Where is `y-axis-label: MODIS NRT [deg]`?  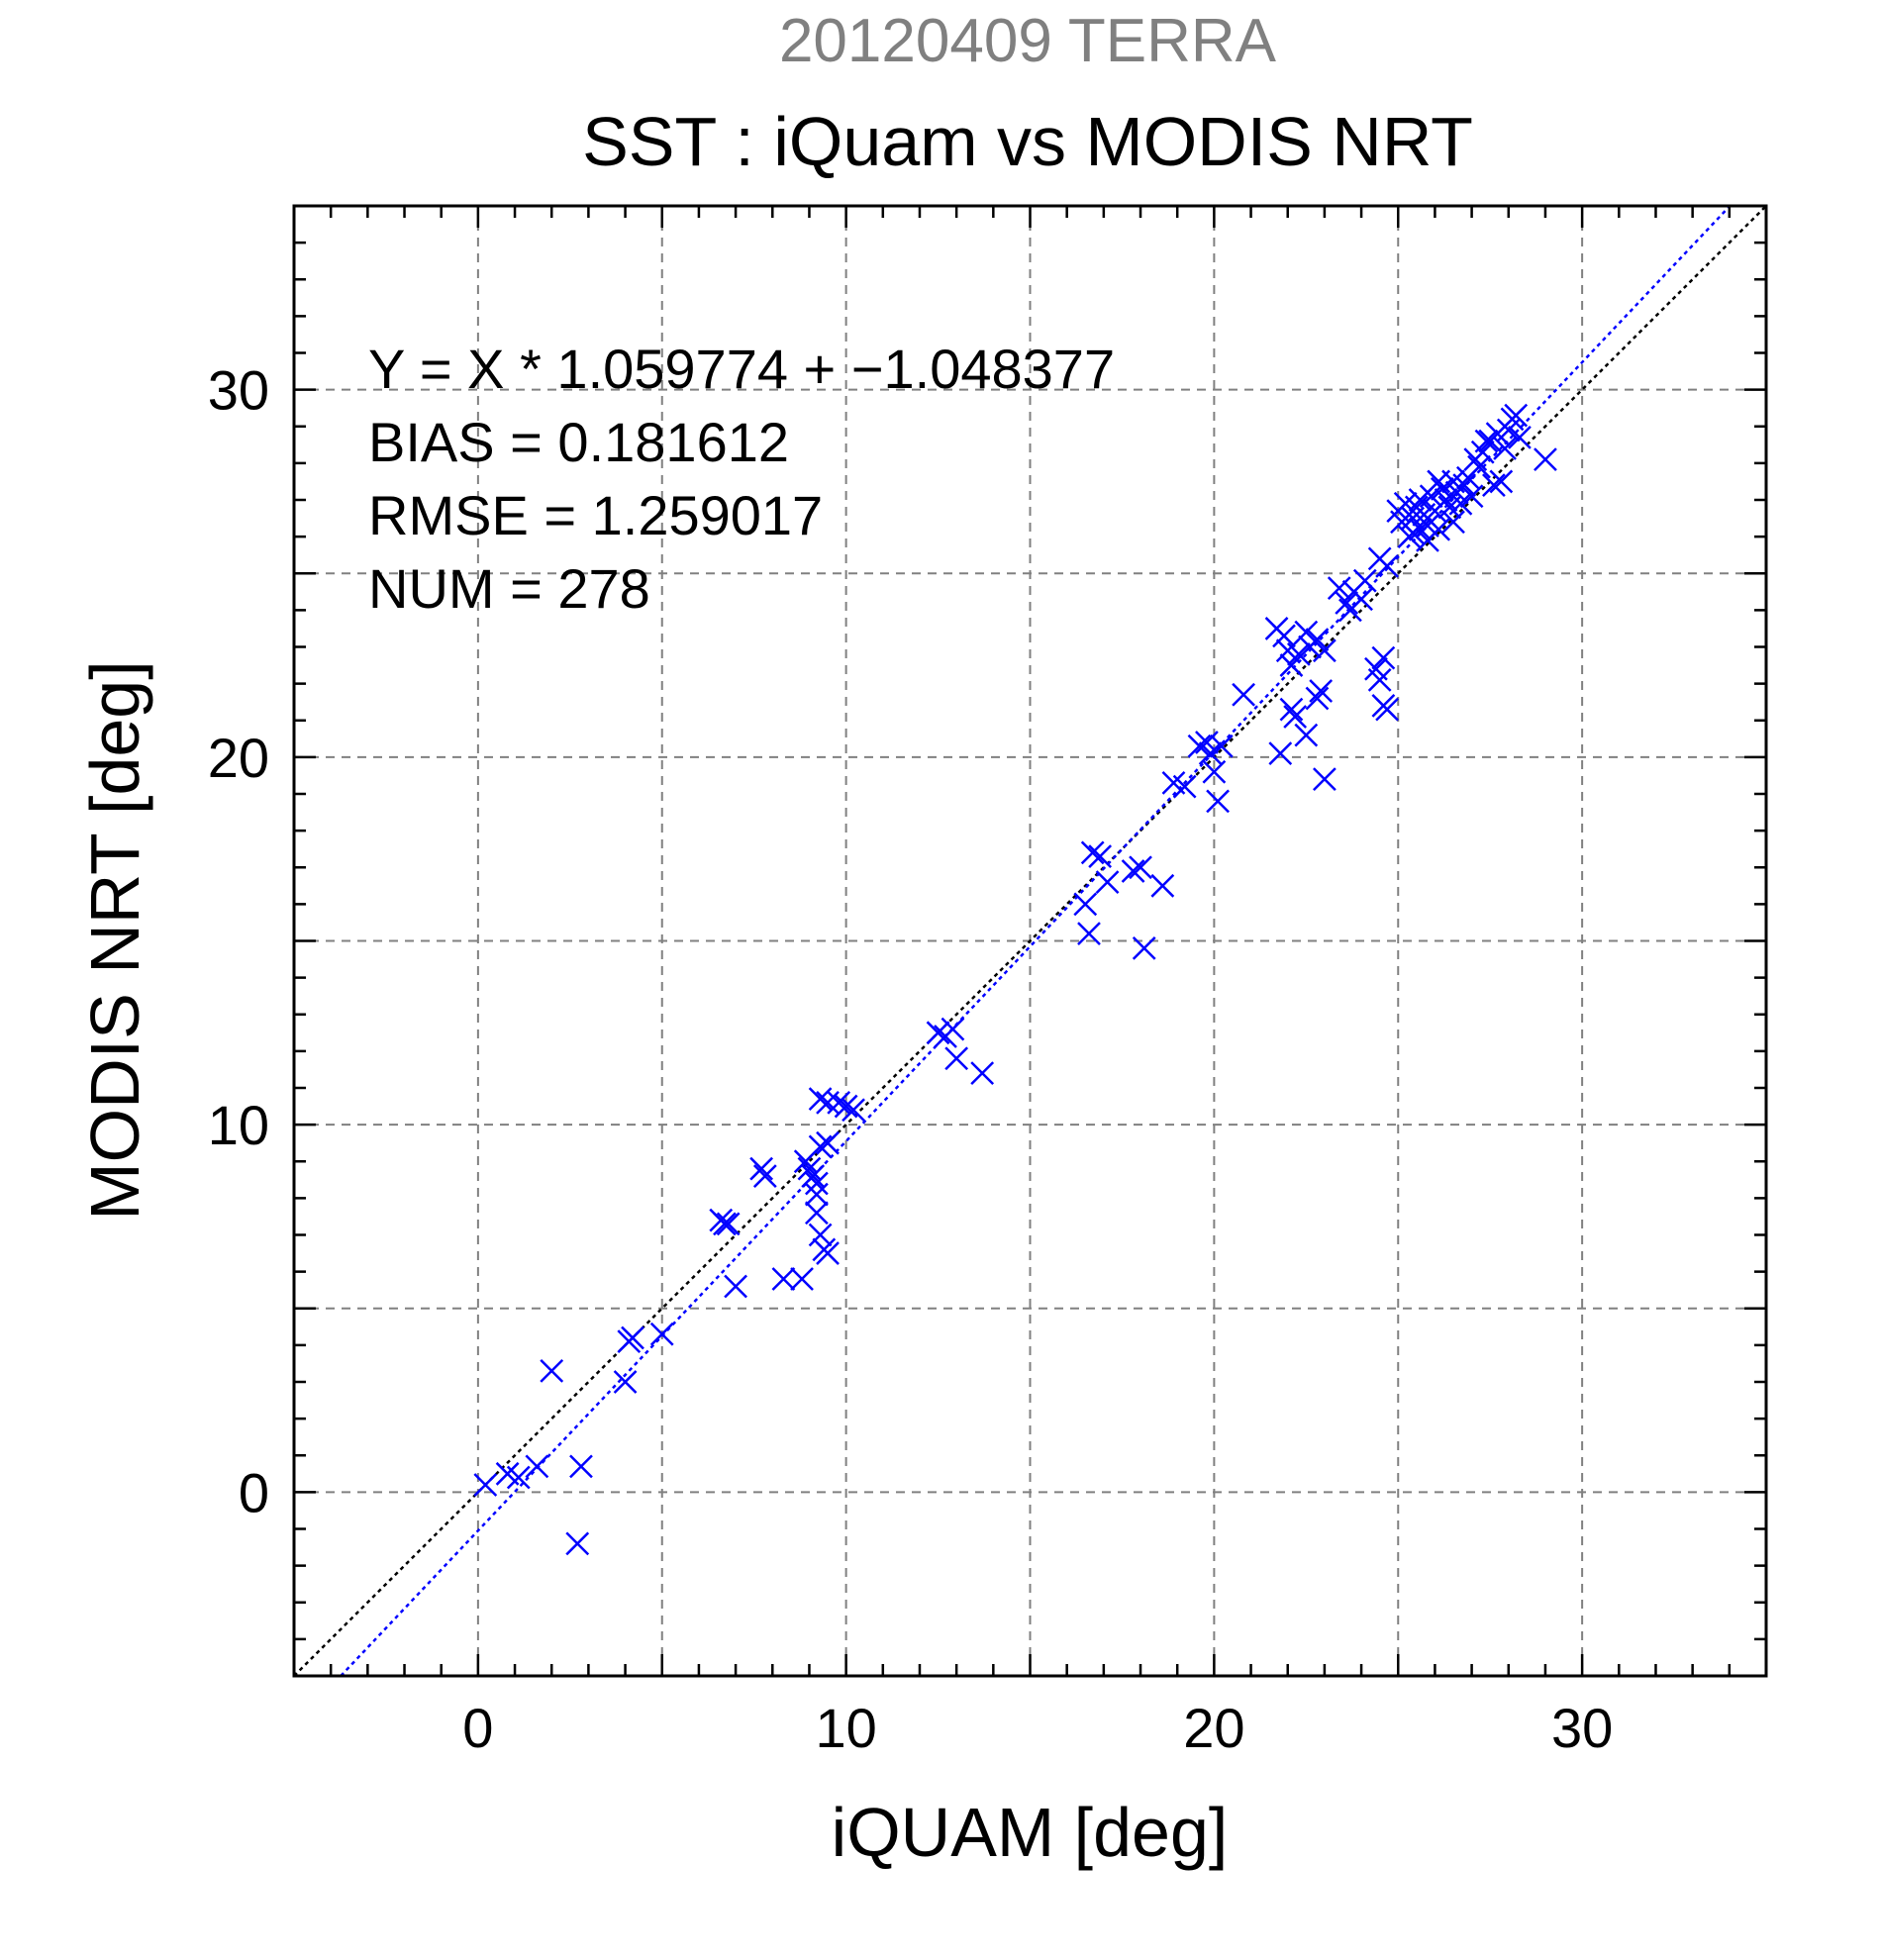 y-axis-label: MODIS NRT [deg] is located at coordinates (114, 940).